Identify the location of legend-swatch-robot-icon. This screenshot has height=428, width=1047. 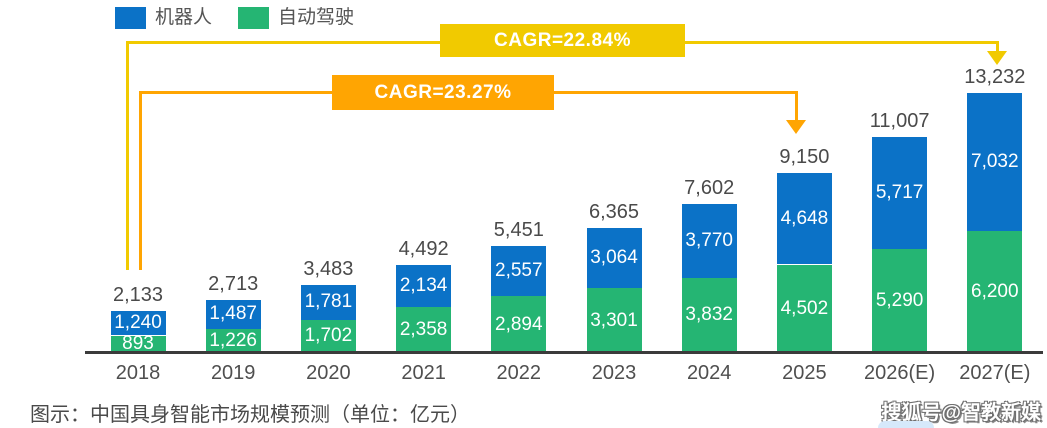
(130, 18).